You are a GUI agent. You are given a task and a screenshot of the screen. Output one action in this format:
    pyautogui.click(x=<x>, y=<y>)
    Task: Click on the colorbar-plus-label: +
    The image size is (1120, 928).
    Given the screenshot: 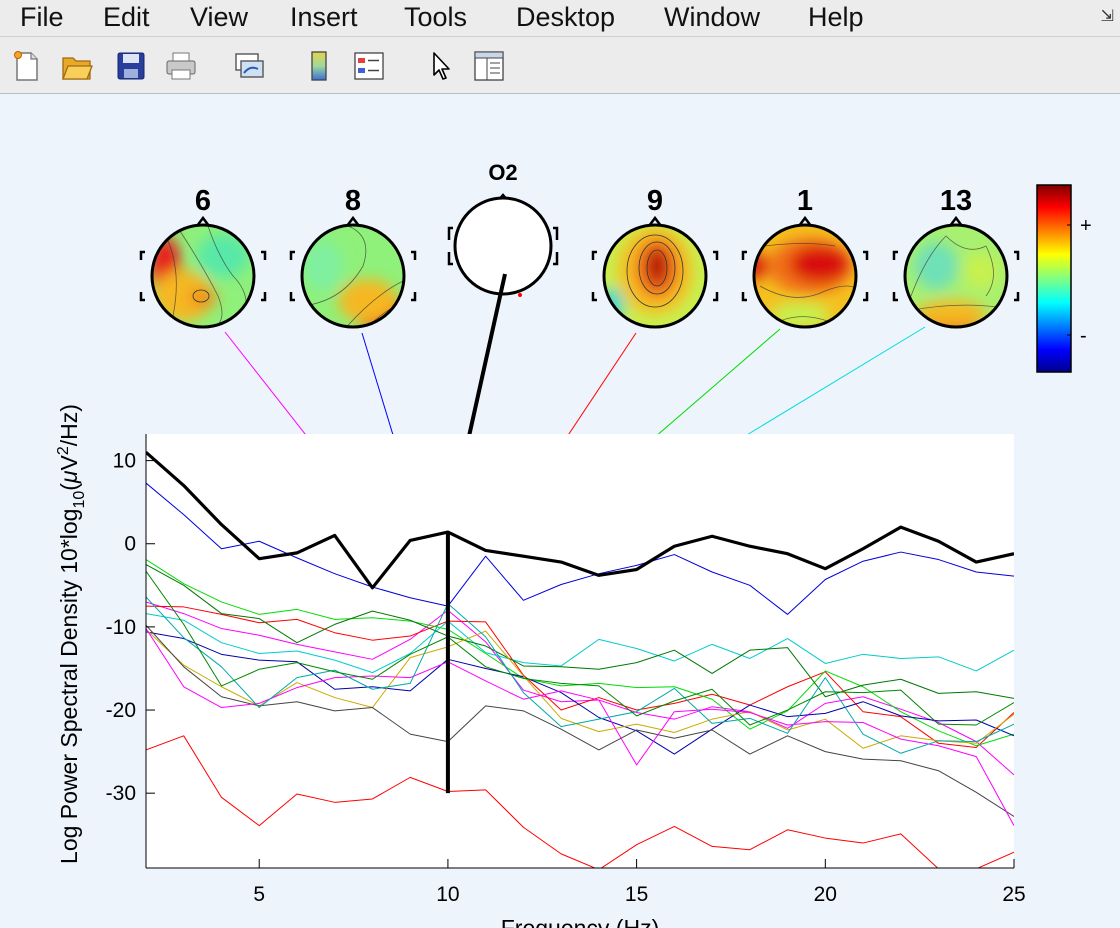 What is the action you would take?
    pyautogui.click(x=1086, y=226)
    